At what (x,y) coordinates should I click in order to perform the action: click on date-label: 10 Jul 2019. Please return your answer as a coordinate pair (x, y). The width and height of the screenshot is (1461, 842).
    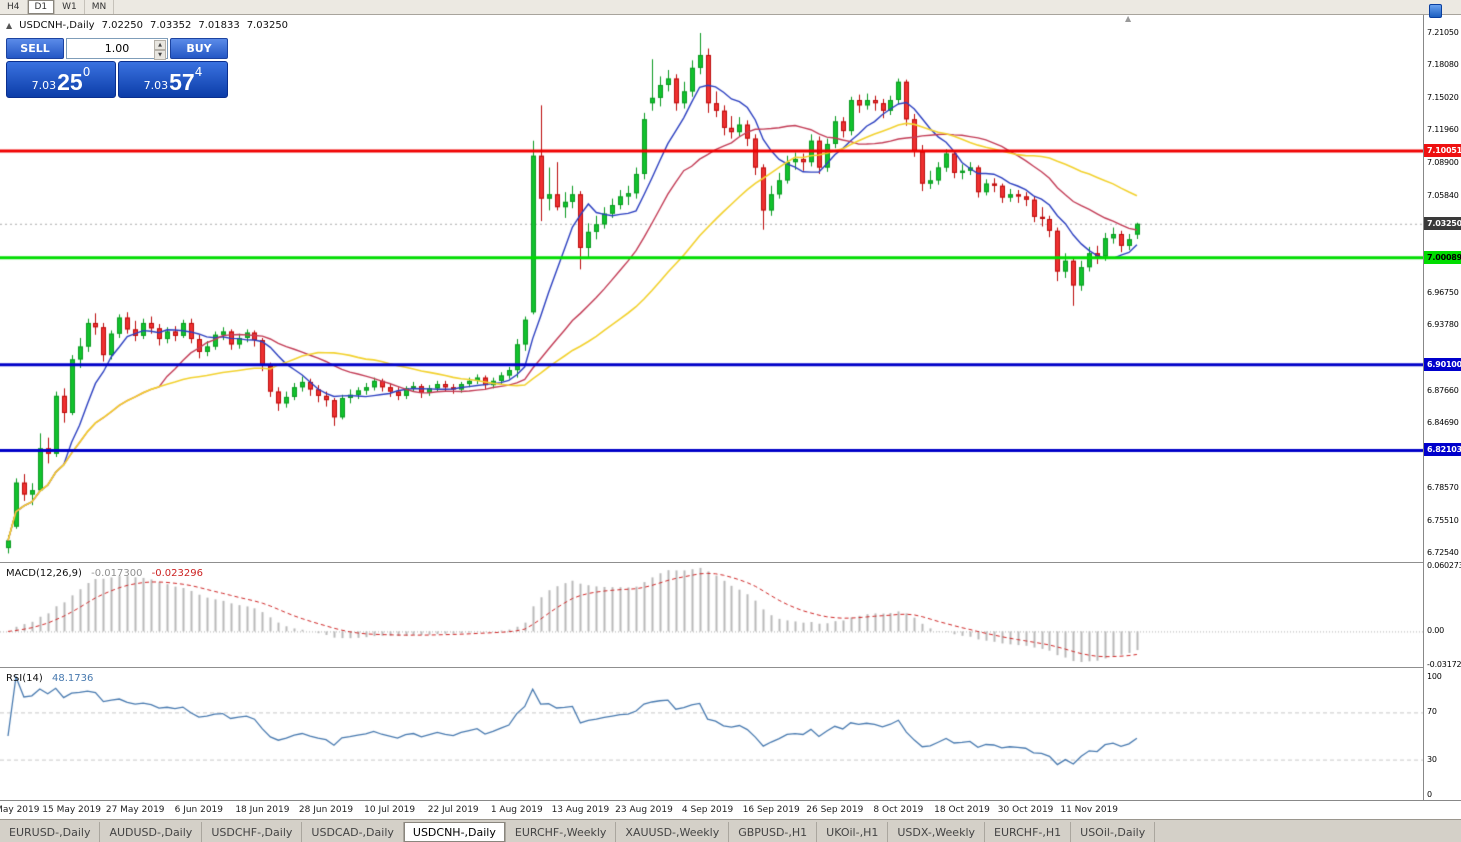
    Looking at the image, I should click on (390, 810).